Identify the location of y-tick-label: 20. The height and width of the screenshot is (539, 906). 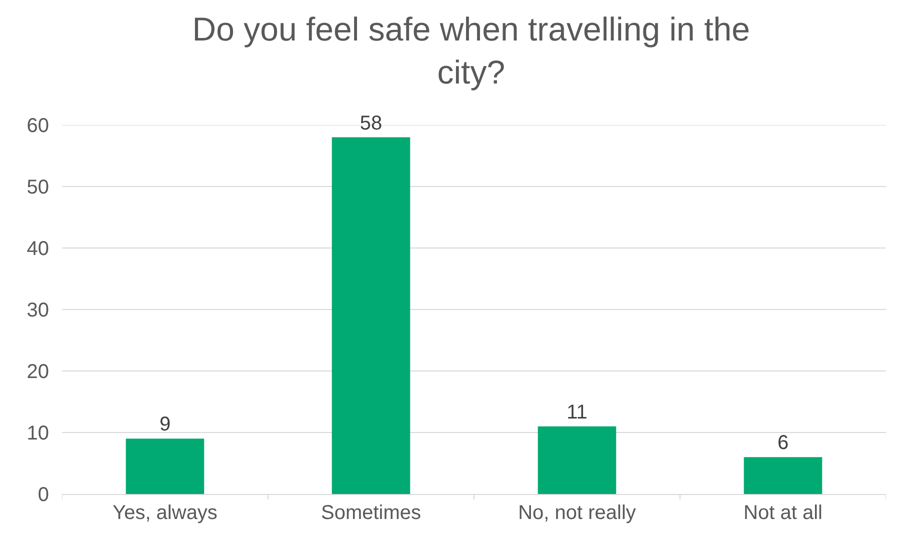
(37, 372).